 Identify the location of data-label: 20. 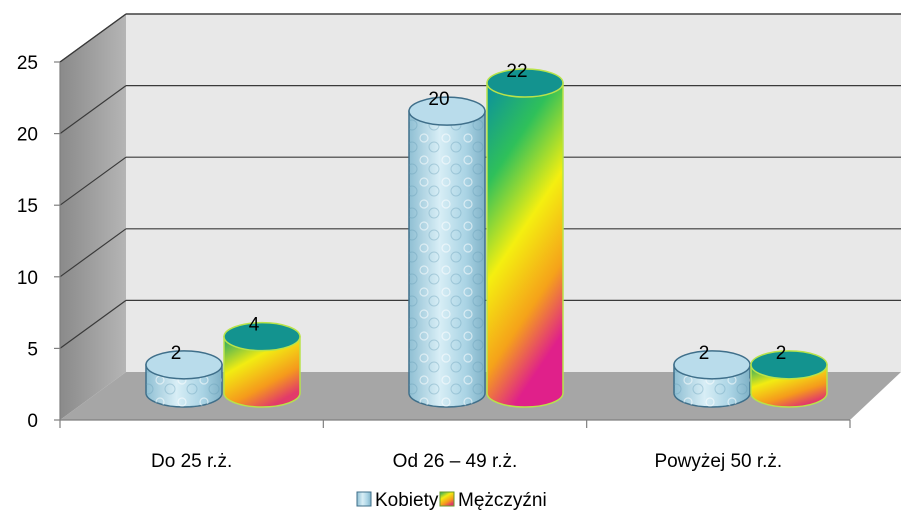
(438, 99).